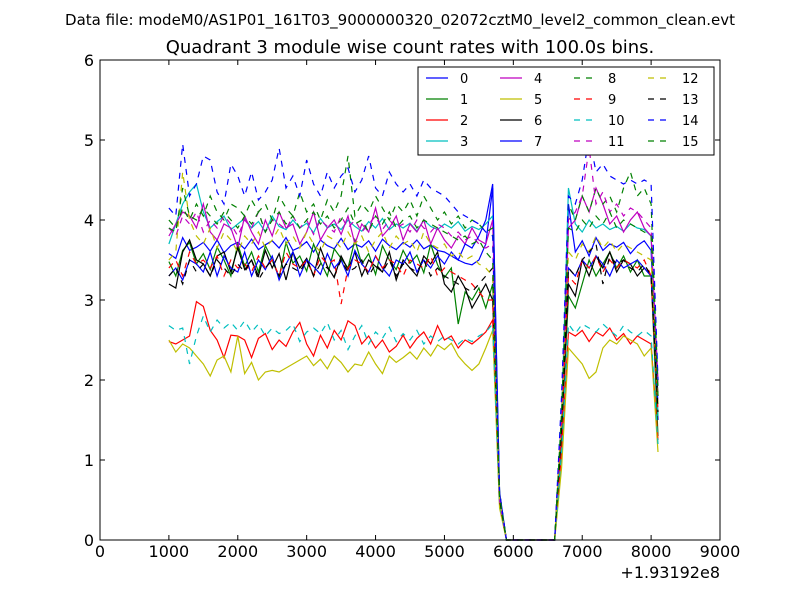 The image size is (800, 600). I want to click on y-tick-label: 6, so click(89, 60).